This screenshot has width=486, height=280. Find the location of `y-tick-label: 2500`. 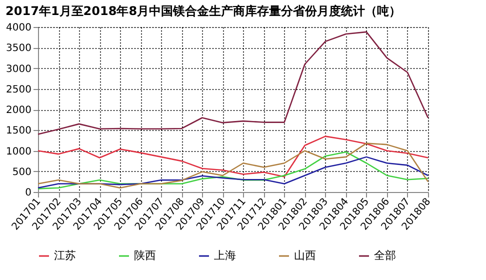

y-tick-label: 2500 is located at coordinates (19, 90).